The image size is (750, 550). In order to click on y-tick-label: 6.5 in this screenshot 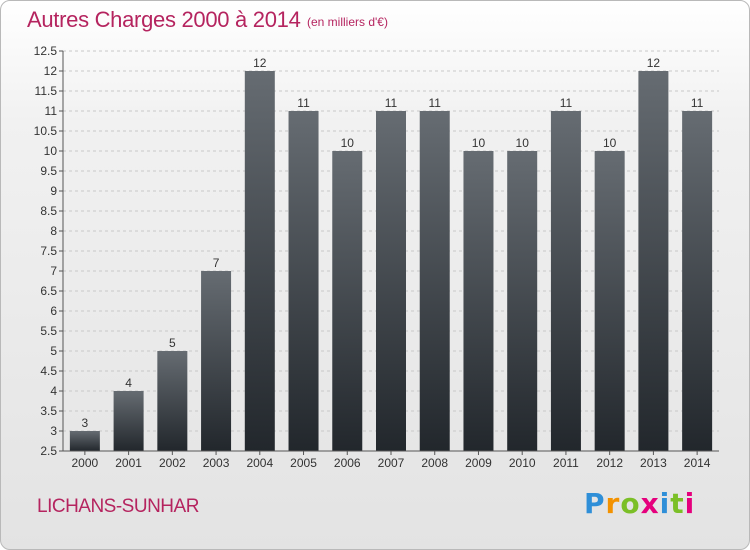, I will do `click(48, 291)`.